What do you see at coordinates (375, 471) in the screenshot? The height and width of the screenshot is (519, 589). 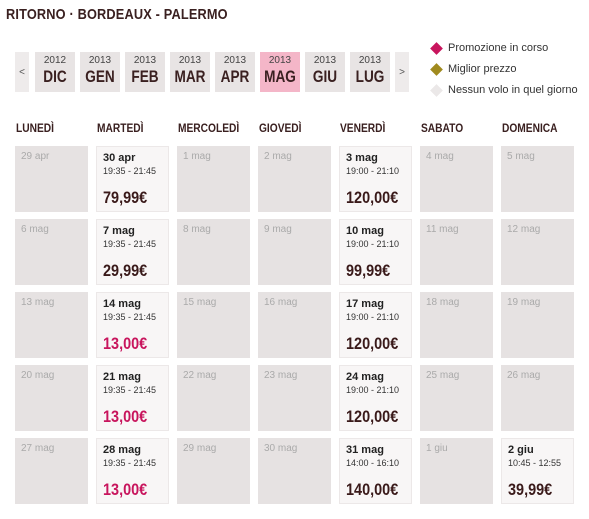 I see `day-cell: 31 mag 14:00 - 16:10 140,00€` at bounding box center [375, 471].